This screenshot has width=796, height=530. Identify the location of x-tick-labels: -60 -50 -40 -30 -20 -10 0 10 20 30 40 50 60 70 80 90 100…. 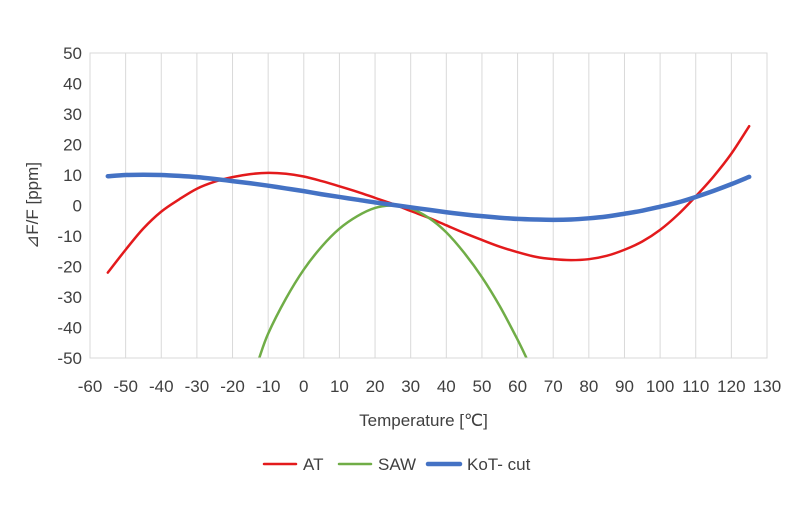
(429, 386).